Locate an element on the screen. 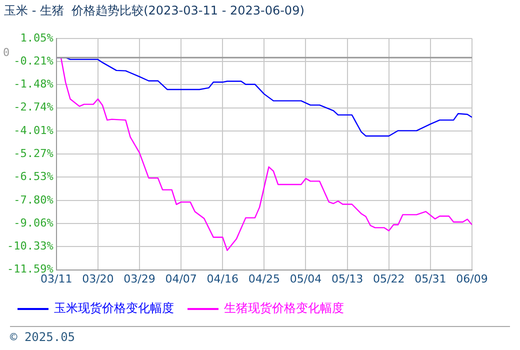 This screenshot has width=520, height=350. y-tick-label: 1.05% is located at coordinates (37, 37).